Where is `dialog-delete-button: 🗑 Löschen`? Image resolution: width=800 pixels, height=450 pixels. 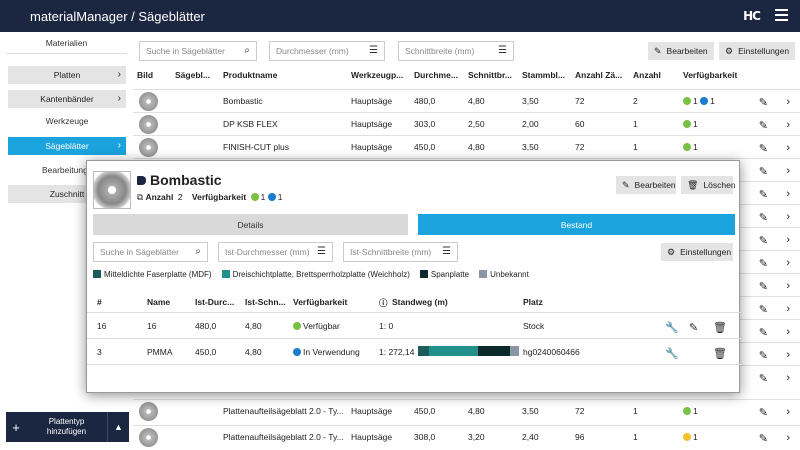 dialog-delete-button: 🗑 Löschen is located at coordinates (708, 185).